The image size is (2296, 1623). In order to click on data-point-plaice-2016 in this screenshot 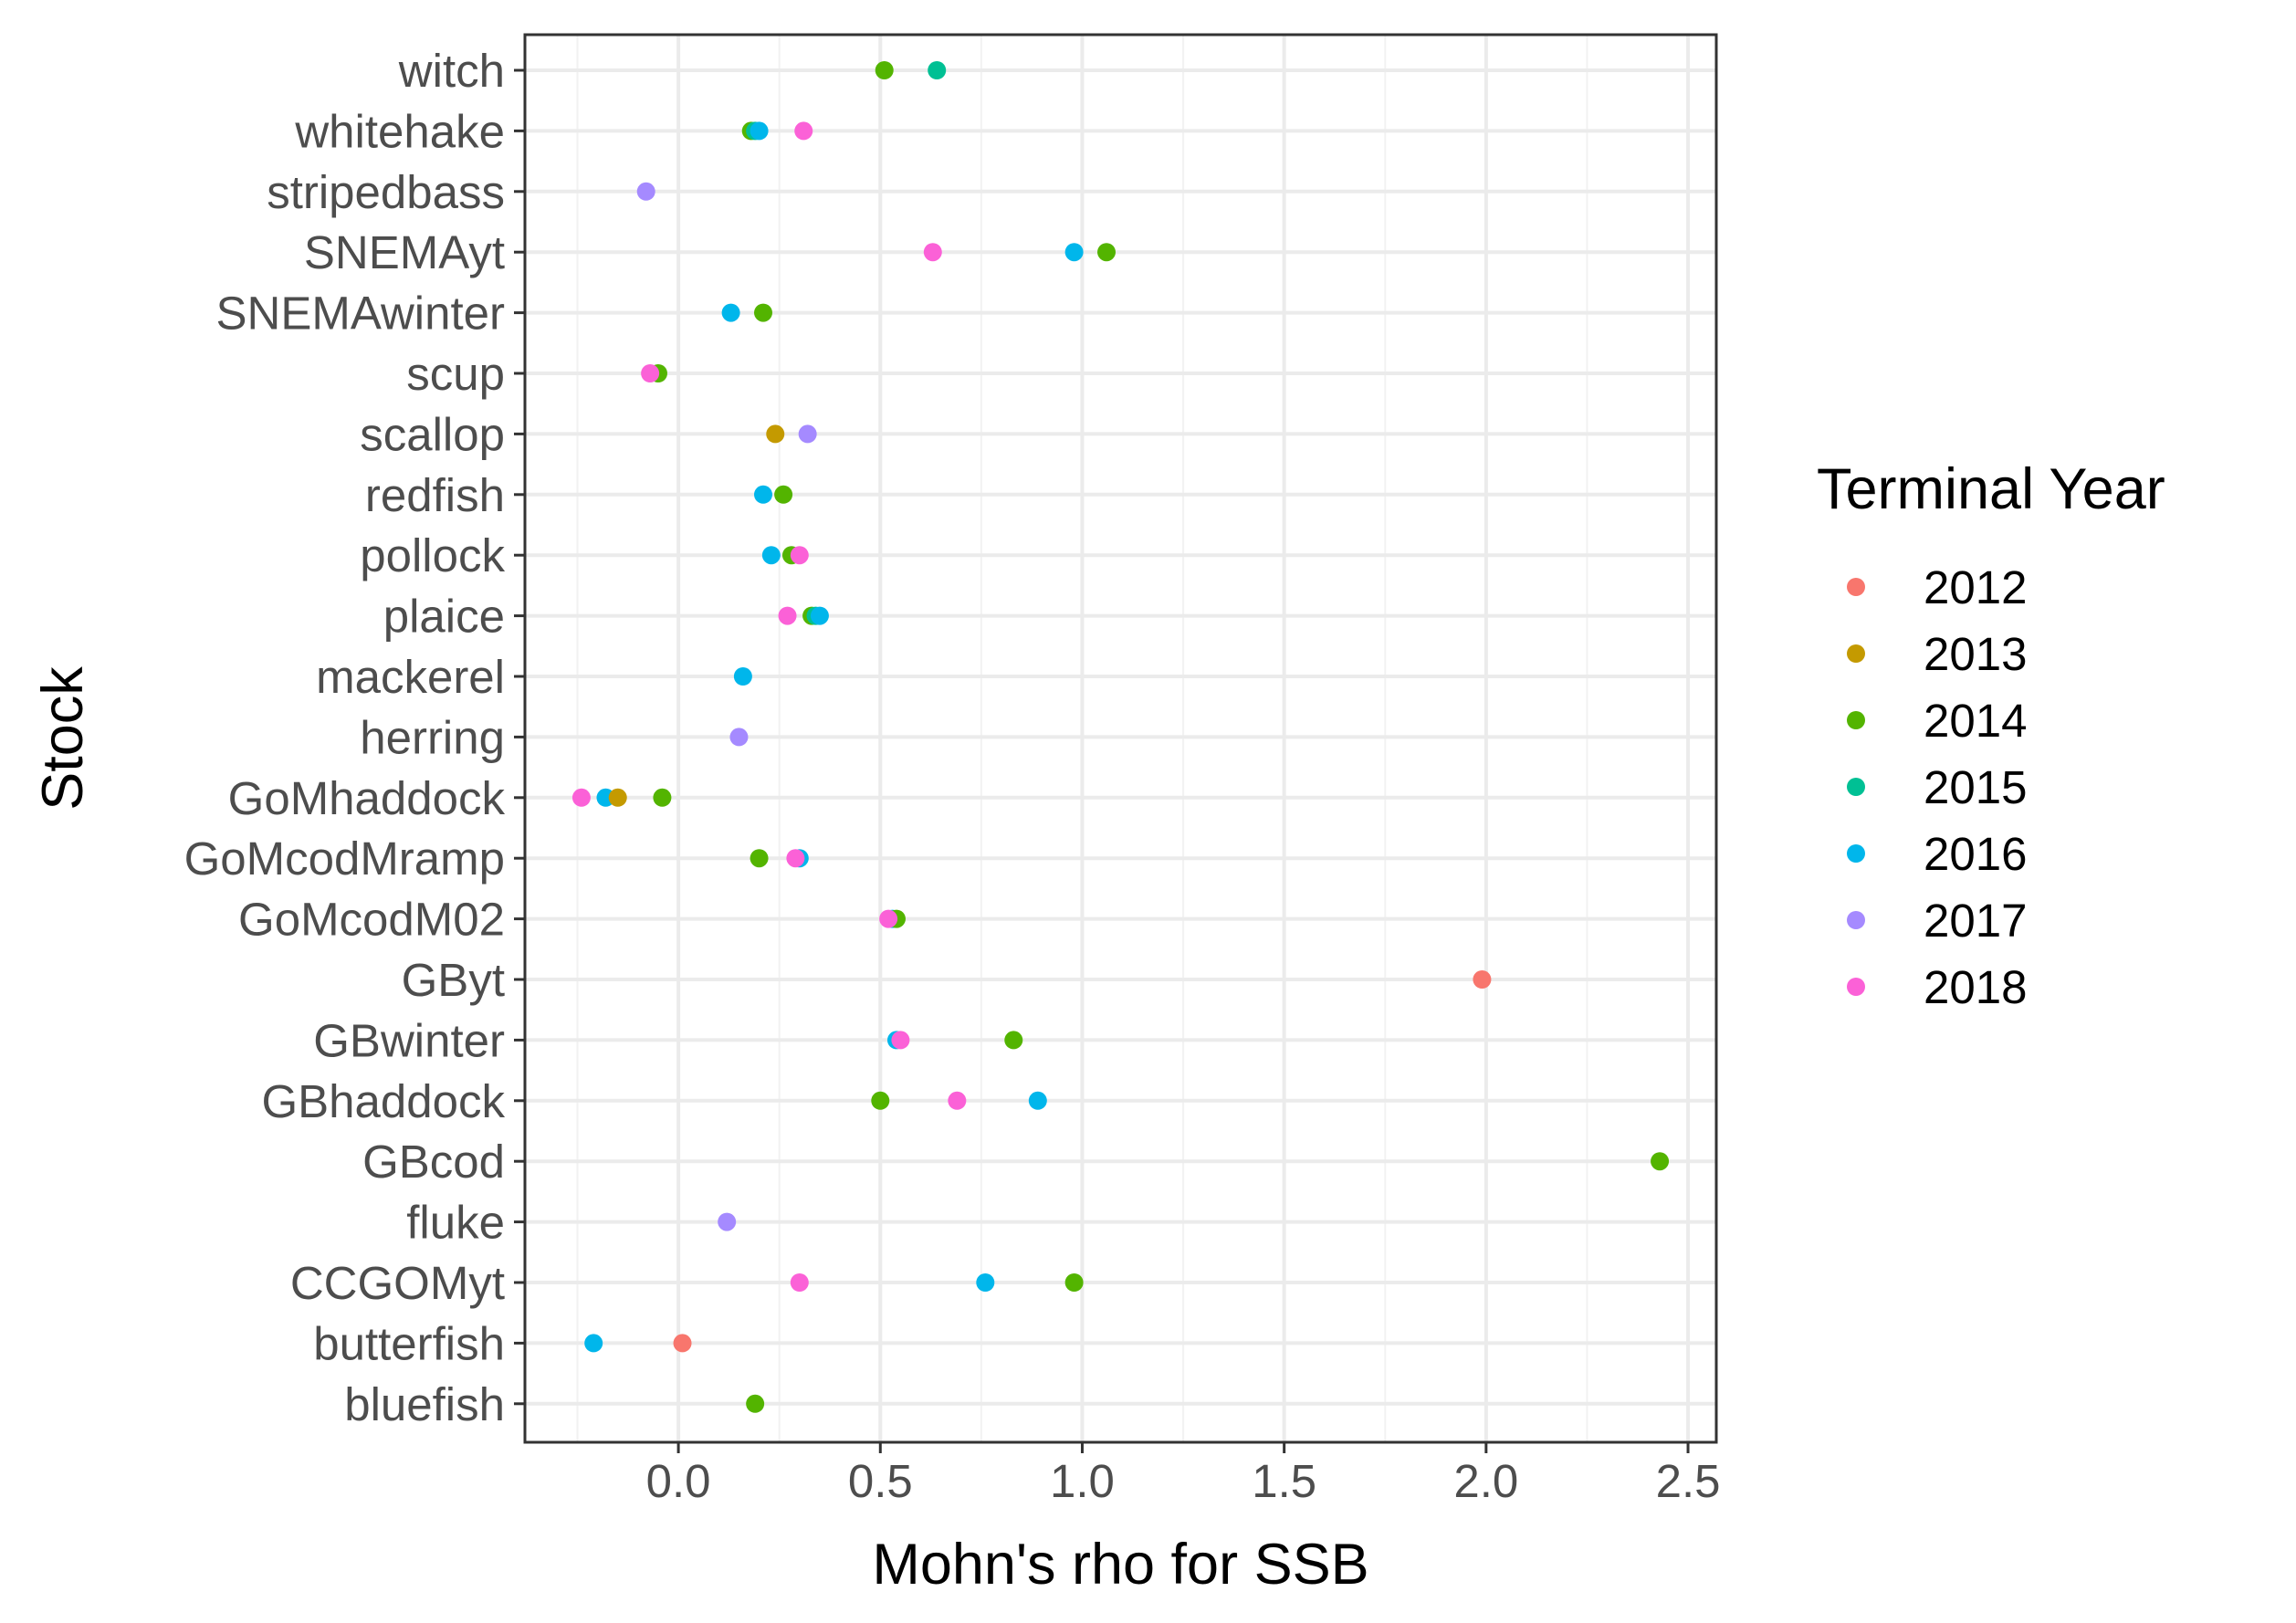, I will do `click(819, 615)`.